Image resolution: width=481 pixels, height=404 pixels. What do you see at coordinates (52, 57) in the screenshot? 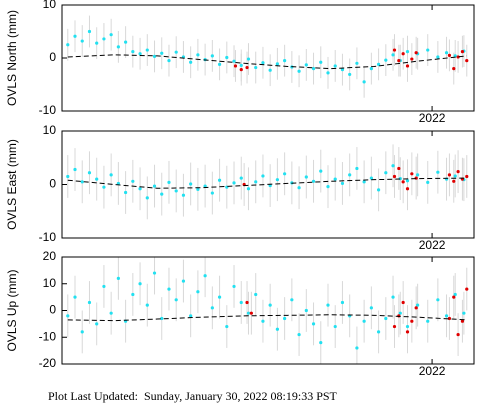
I see `y-tick-label: 0` at bounding box center [52, 57].